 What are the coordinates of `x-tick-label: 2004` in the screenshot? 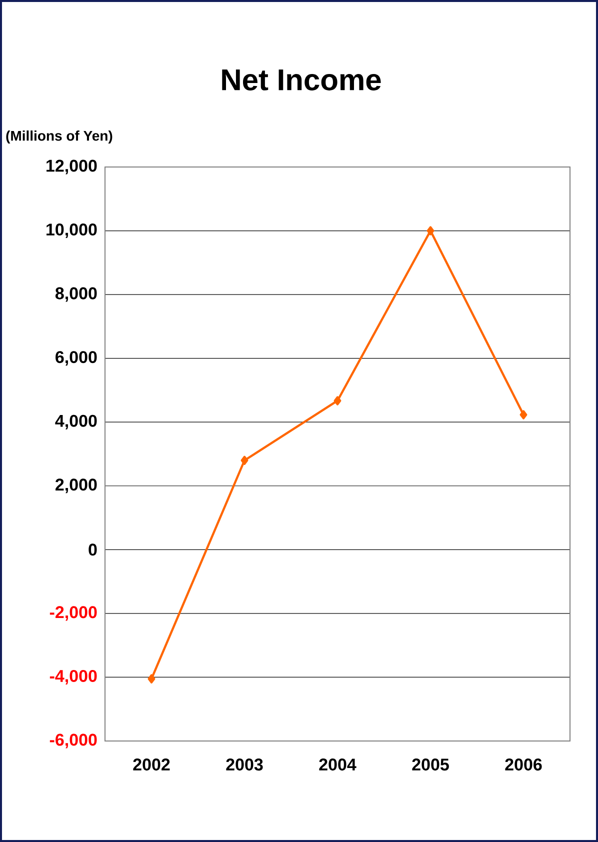 It's located at (337, 764).